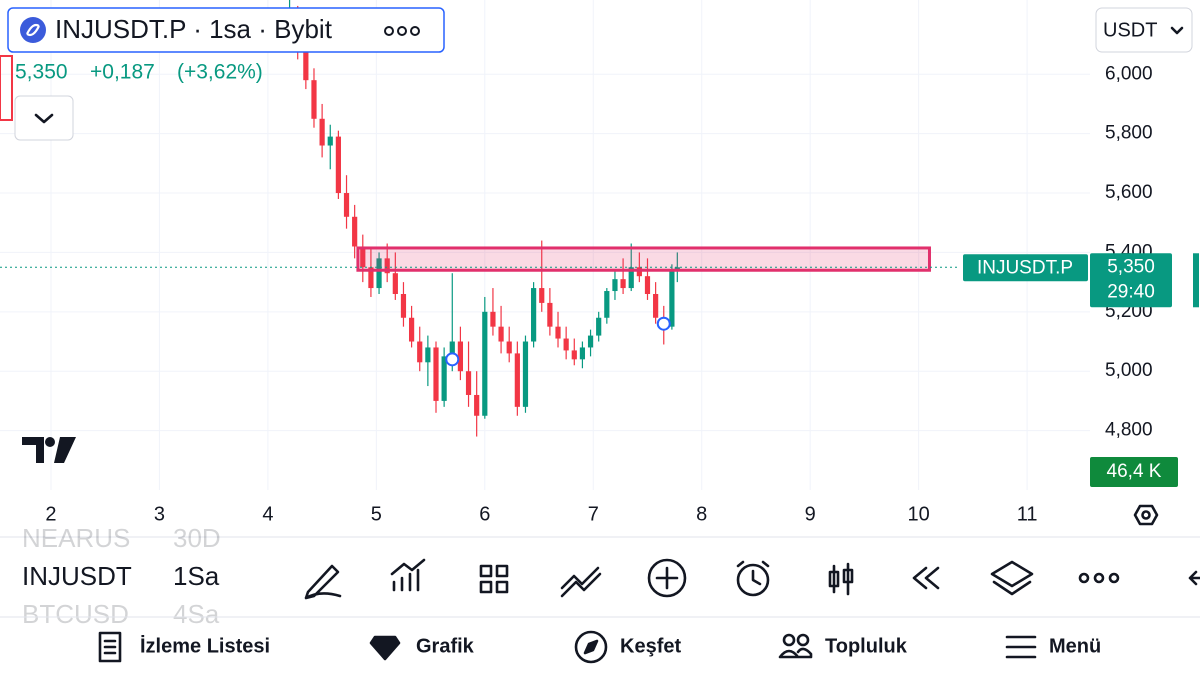  What do you see at coordinates (1012, 578) in the screenshot?
I see `layers-icon` at bounding box center [1012, 578].